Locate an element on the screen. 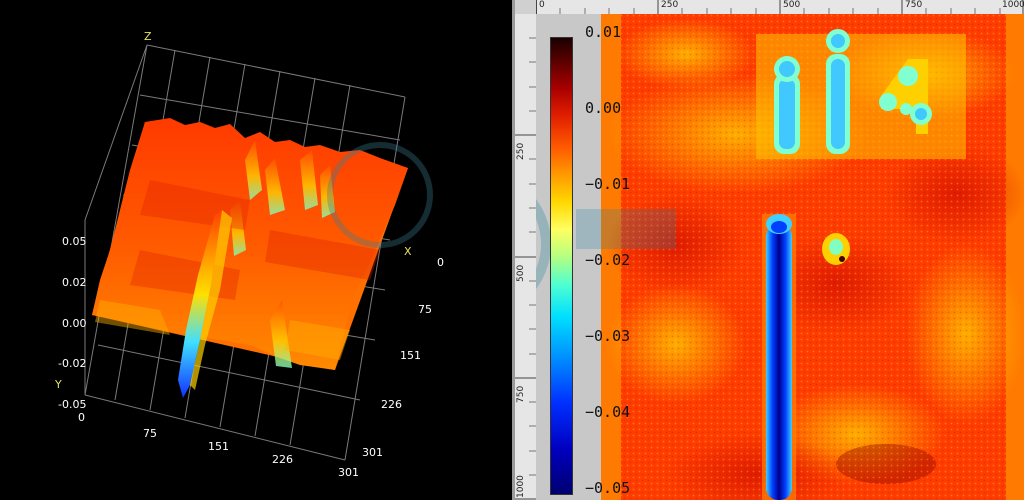 This screenshot has height=500, width=1024. top-ruler-ticks is located at coordinates (780, 7).